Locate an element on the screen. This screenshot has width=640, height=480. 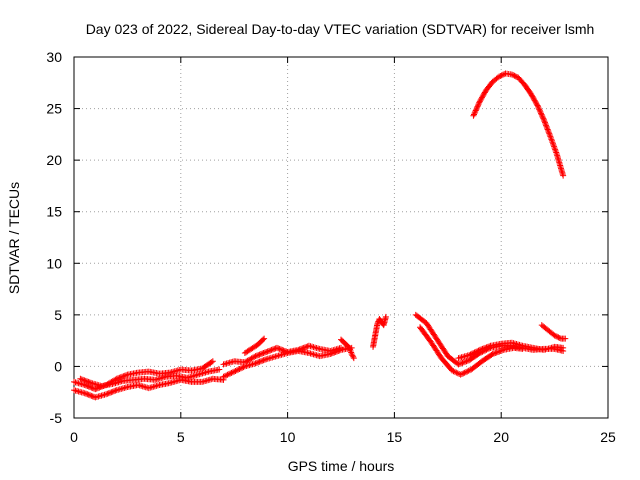
x-tick-label: 15 is located at coordinates (395, 437).